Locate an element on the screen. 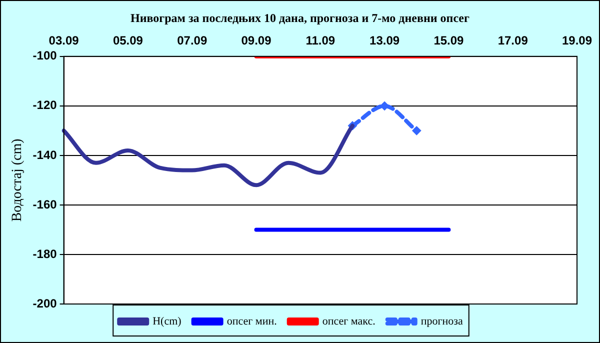 The image size is (600, 343). x-tick-label: 05.09 is located at coordinates (128, 41).